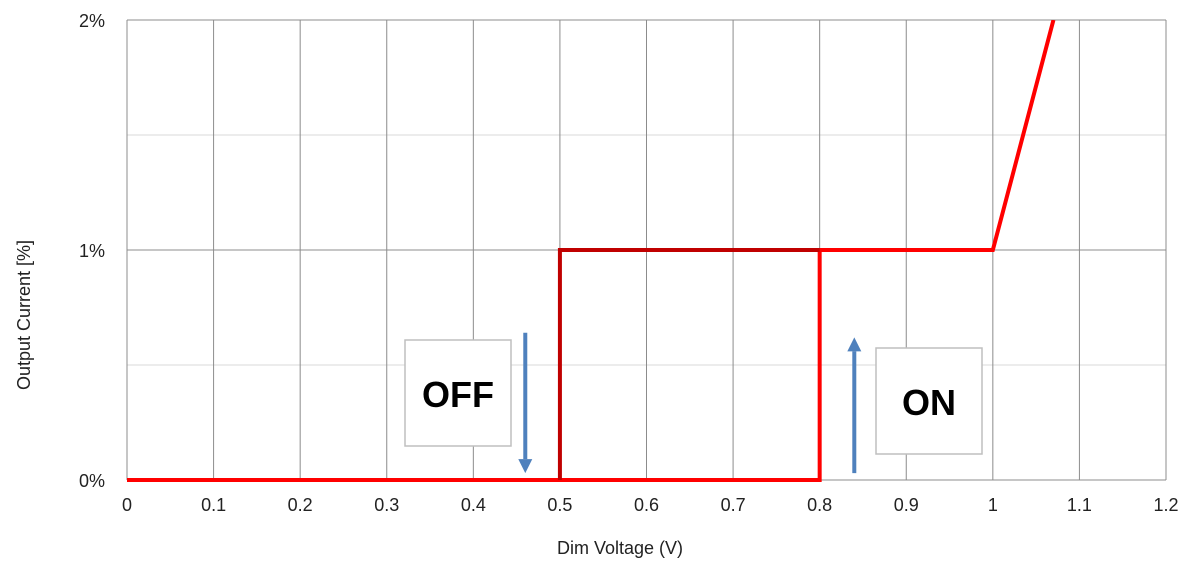  I want to click on x-tick-label: 1, so click(993, 505).